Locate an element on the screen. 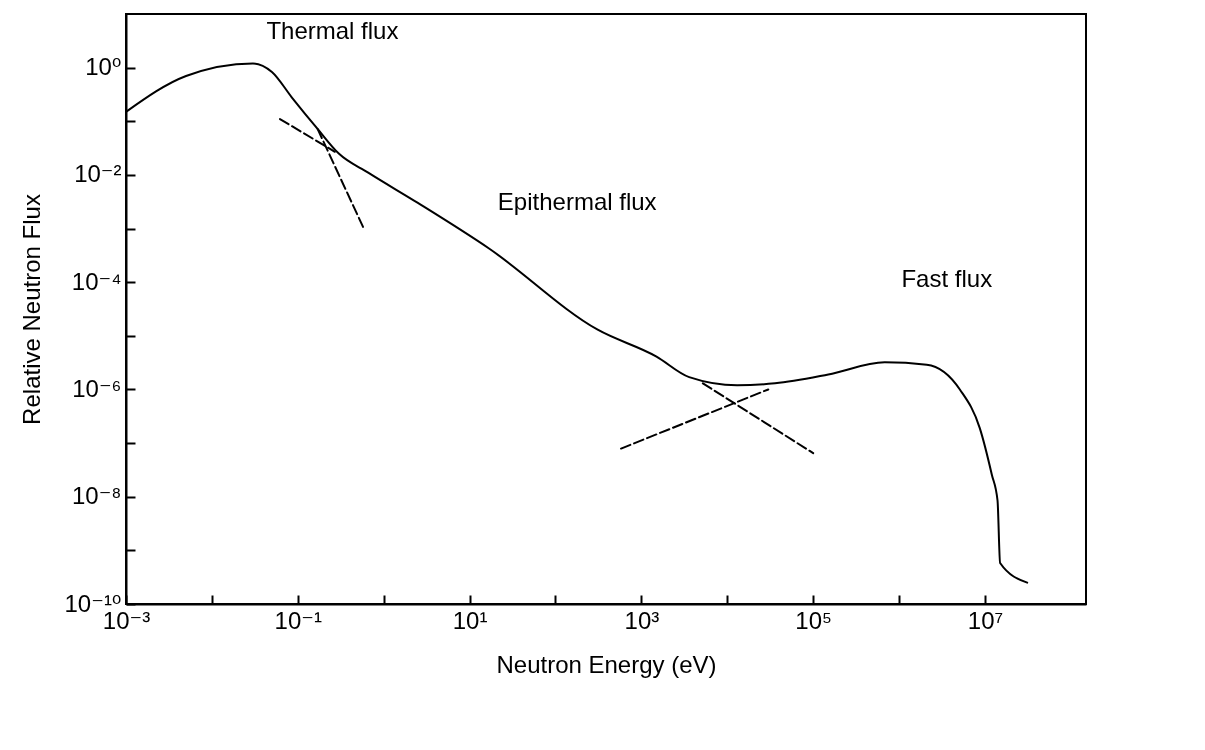  x-tick-label: 10¹ is located at coordinates (470, 620).